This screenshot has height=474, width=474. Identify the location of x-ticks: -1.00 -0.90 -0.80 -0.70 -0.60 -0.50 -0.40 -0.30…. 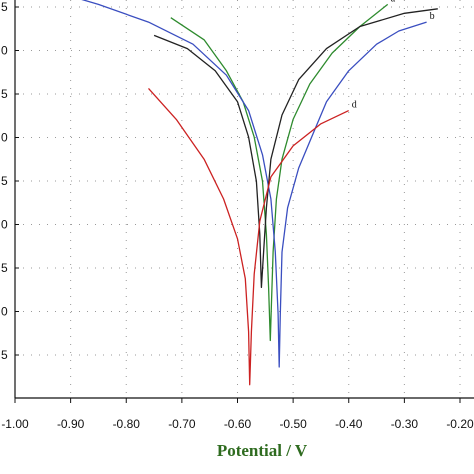
(237, 414).